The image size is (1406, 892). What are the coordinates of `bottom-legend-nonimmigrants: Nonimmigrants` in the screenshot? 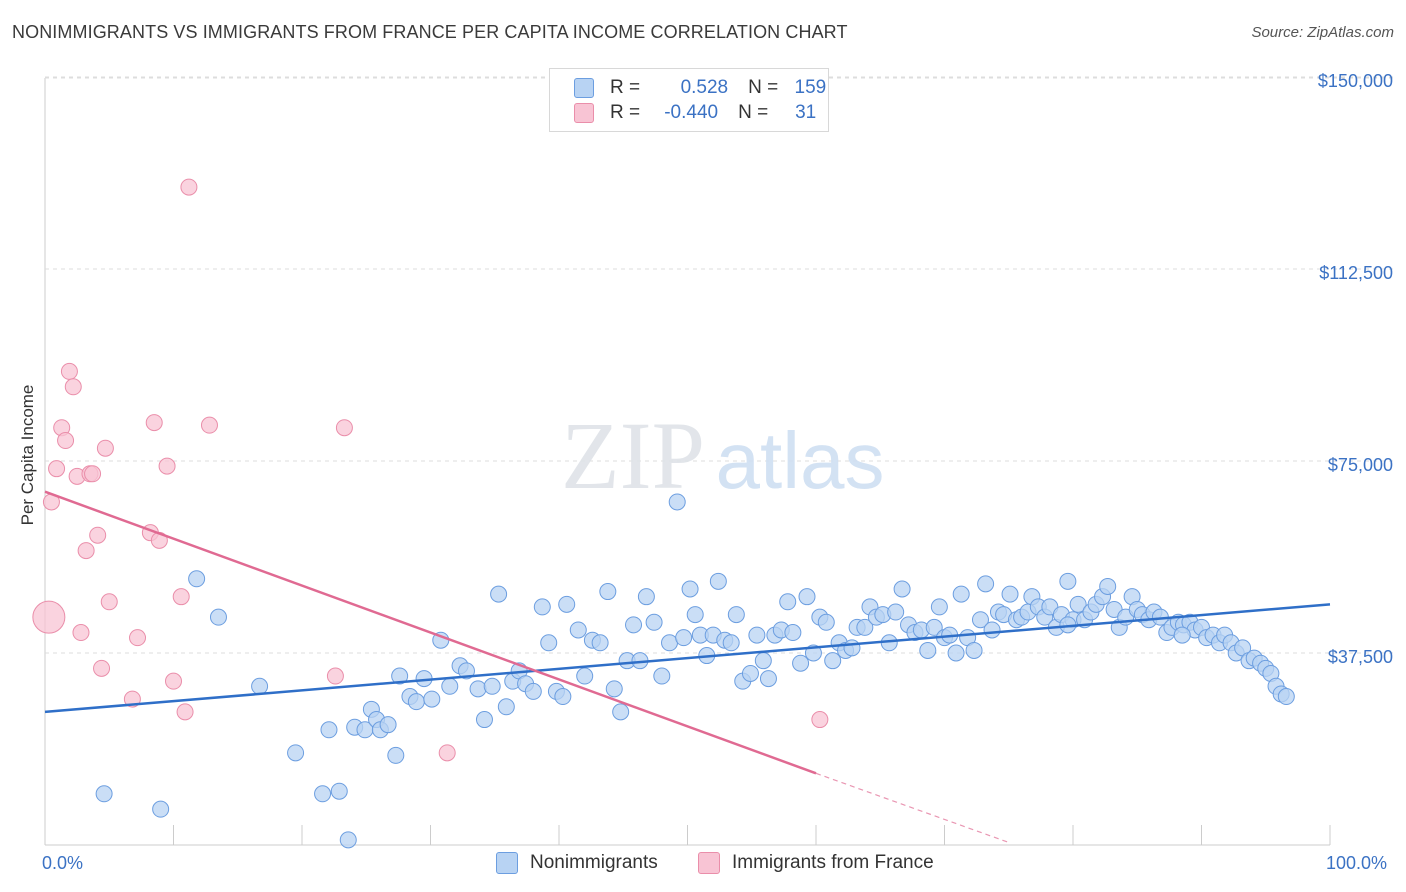 It's located at (577, 863).